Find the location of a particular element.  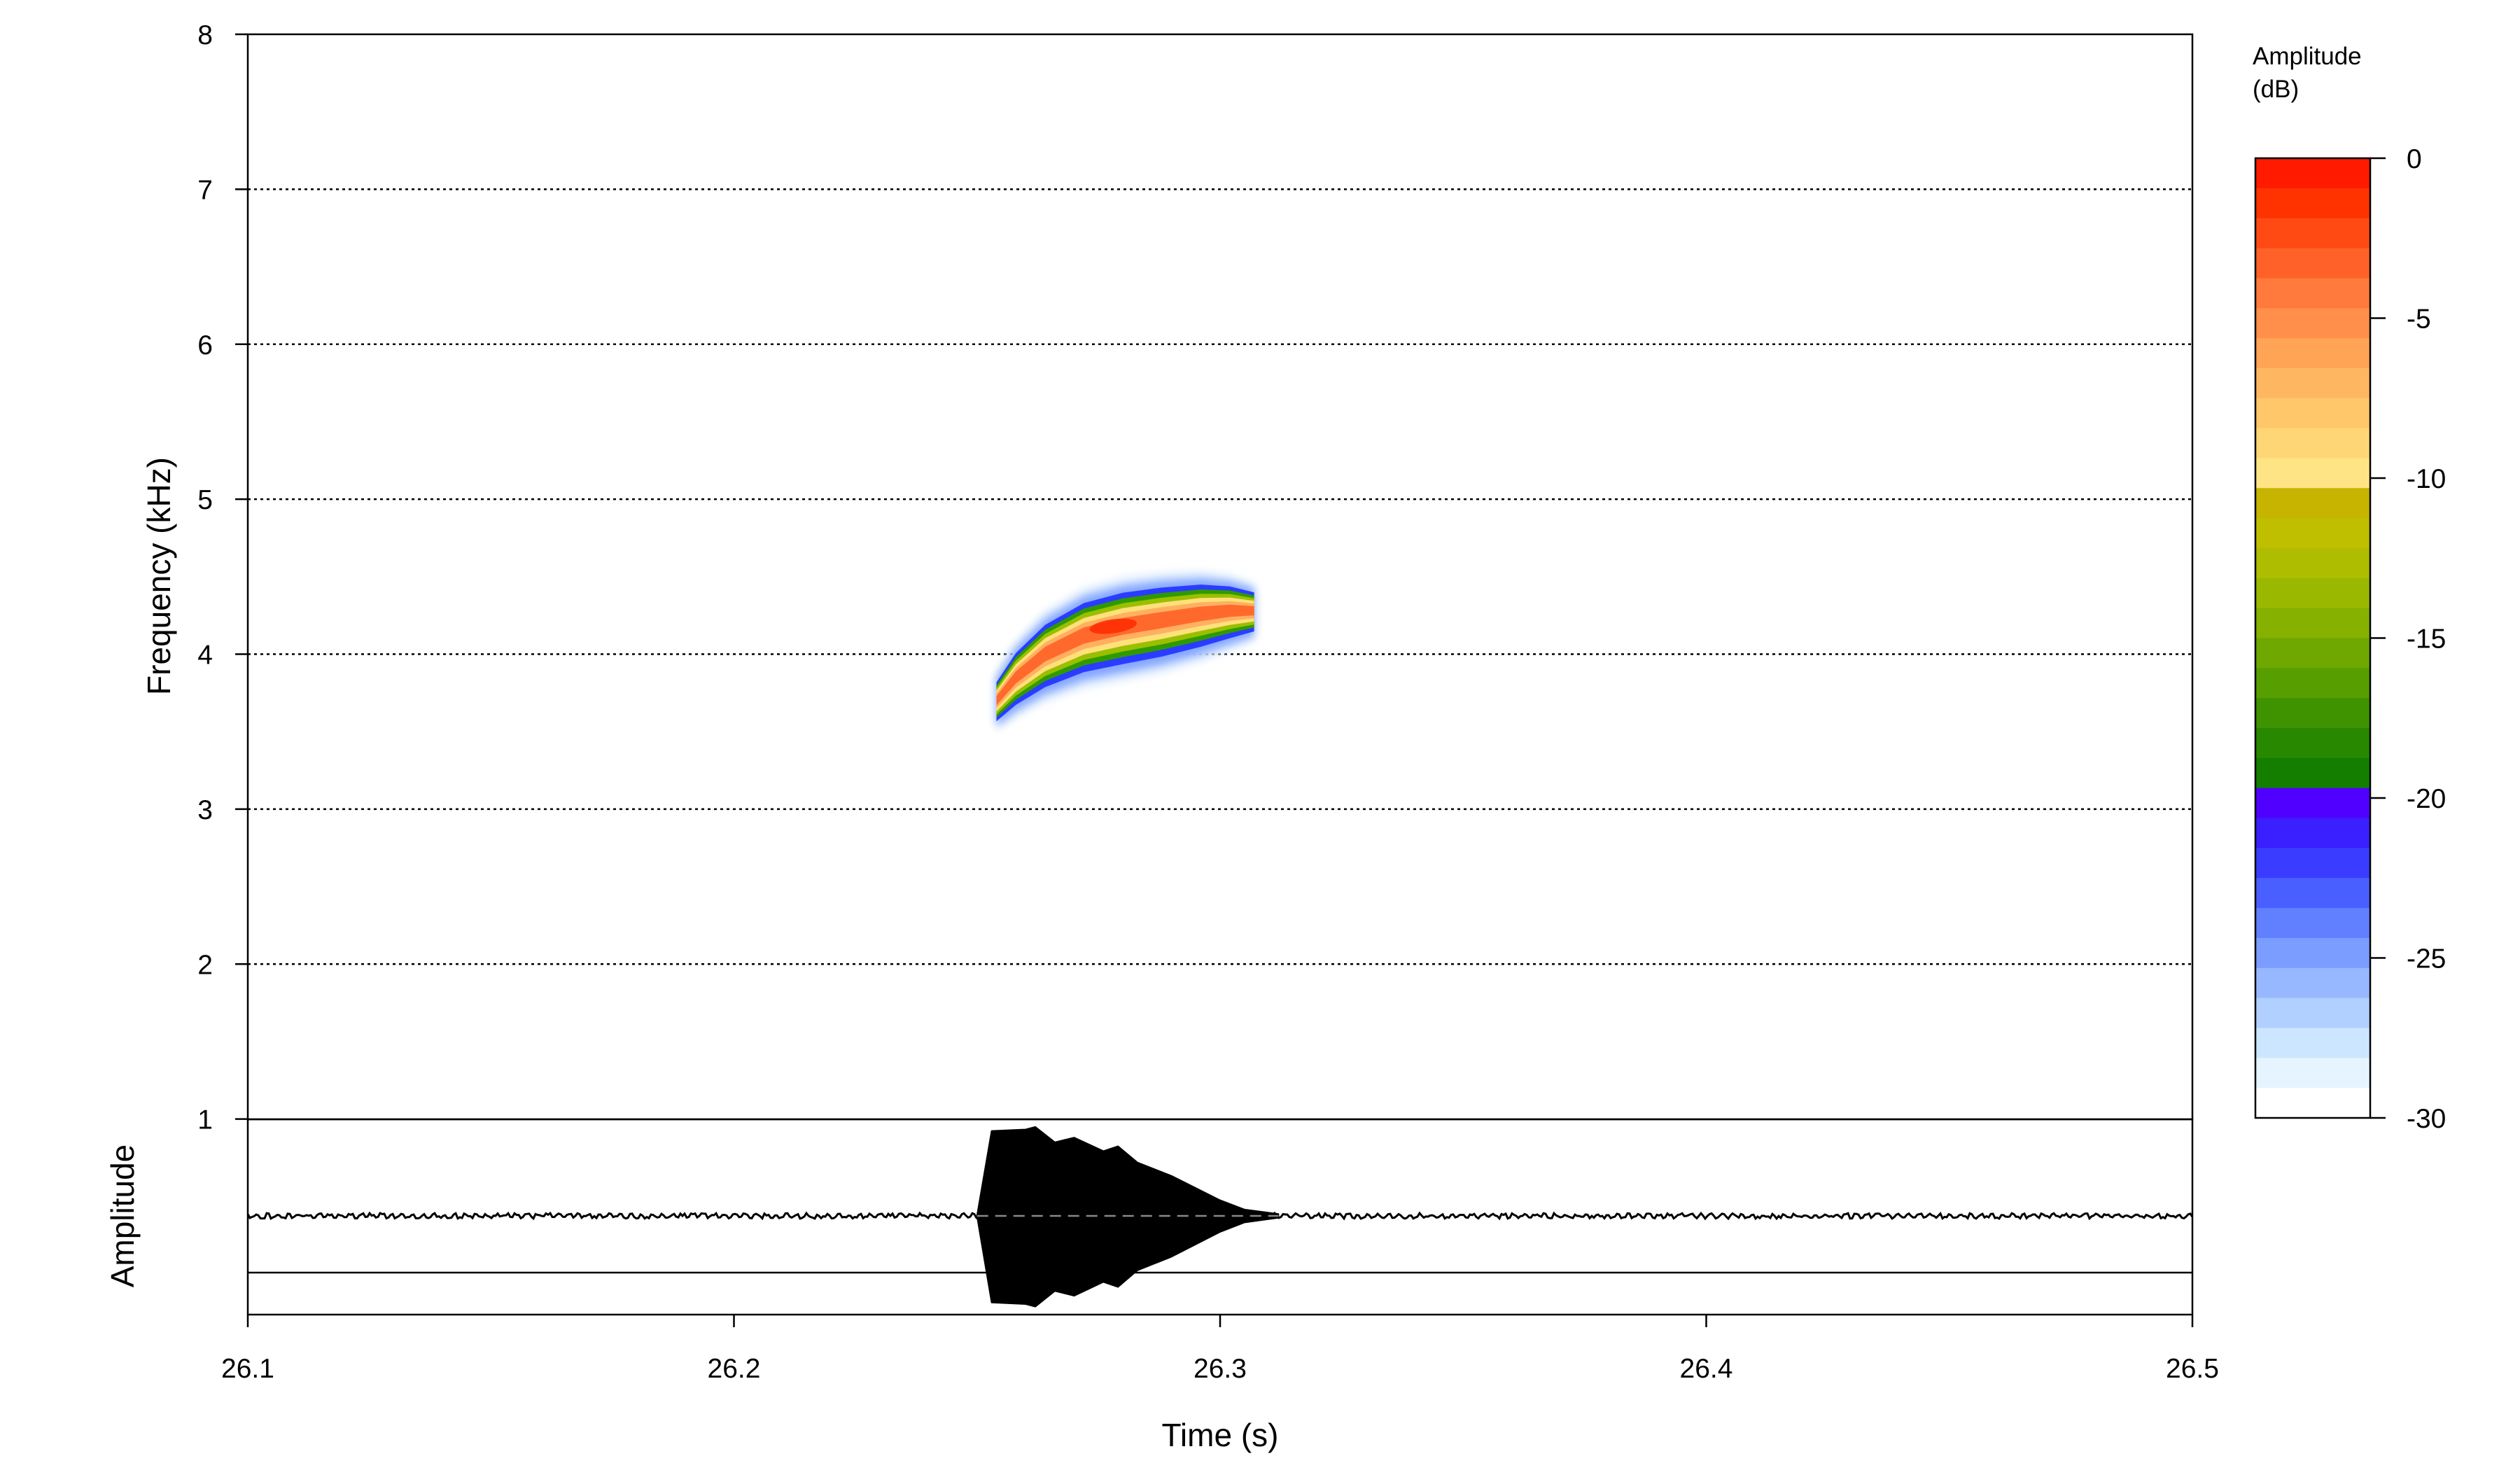

x-tick-label: 26.2 is located at coordinates (734, 1369).